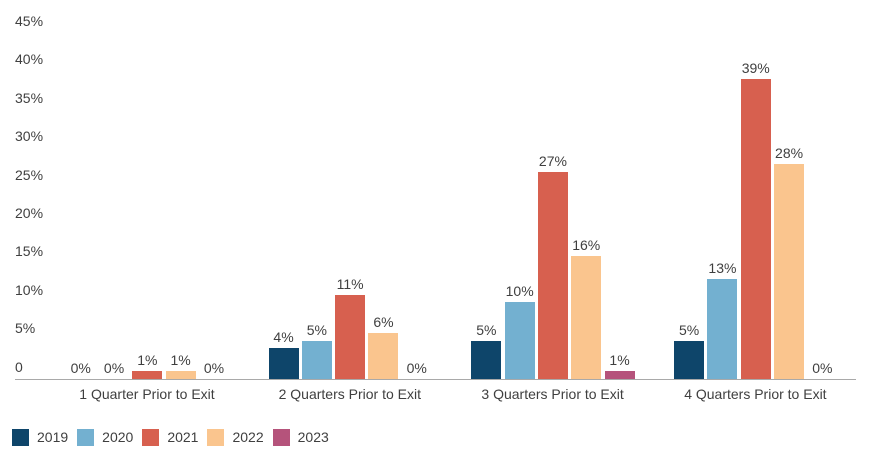 The image size is (871, 457). Describe the element at coordinates (29, 20) in the screenshot. I see `y-axis-tick-label: 45%` at that location.